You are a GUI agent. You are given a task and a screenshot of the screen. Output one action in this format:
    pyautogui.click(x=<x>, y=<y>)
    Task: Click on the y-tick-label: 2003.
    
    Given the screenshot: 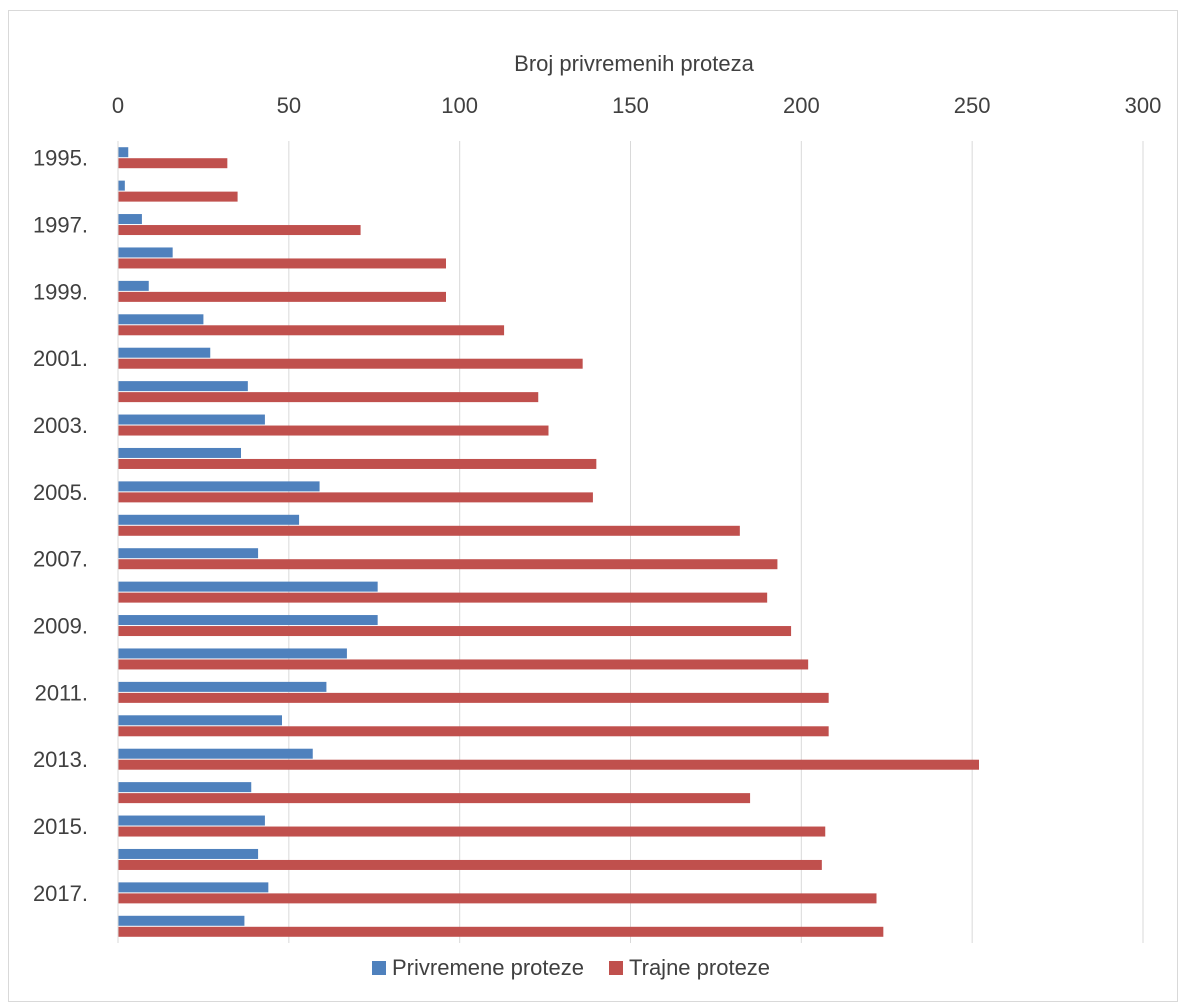 What is the action you would take?
    pyautogui.click(x=60, y=425)
    